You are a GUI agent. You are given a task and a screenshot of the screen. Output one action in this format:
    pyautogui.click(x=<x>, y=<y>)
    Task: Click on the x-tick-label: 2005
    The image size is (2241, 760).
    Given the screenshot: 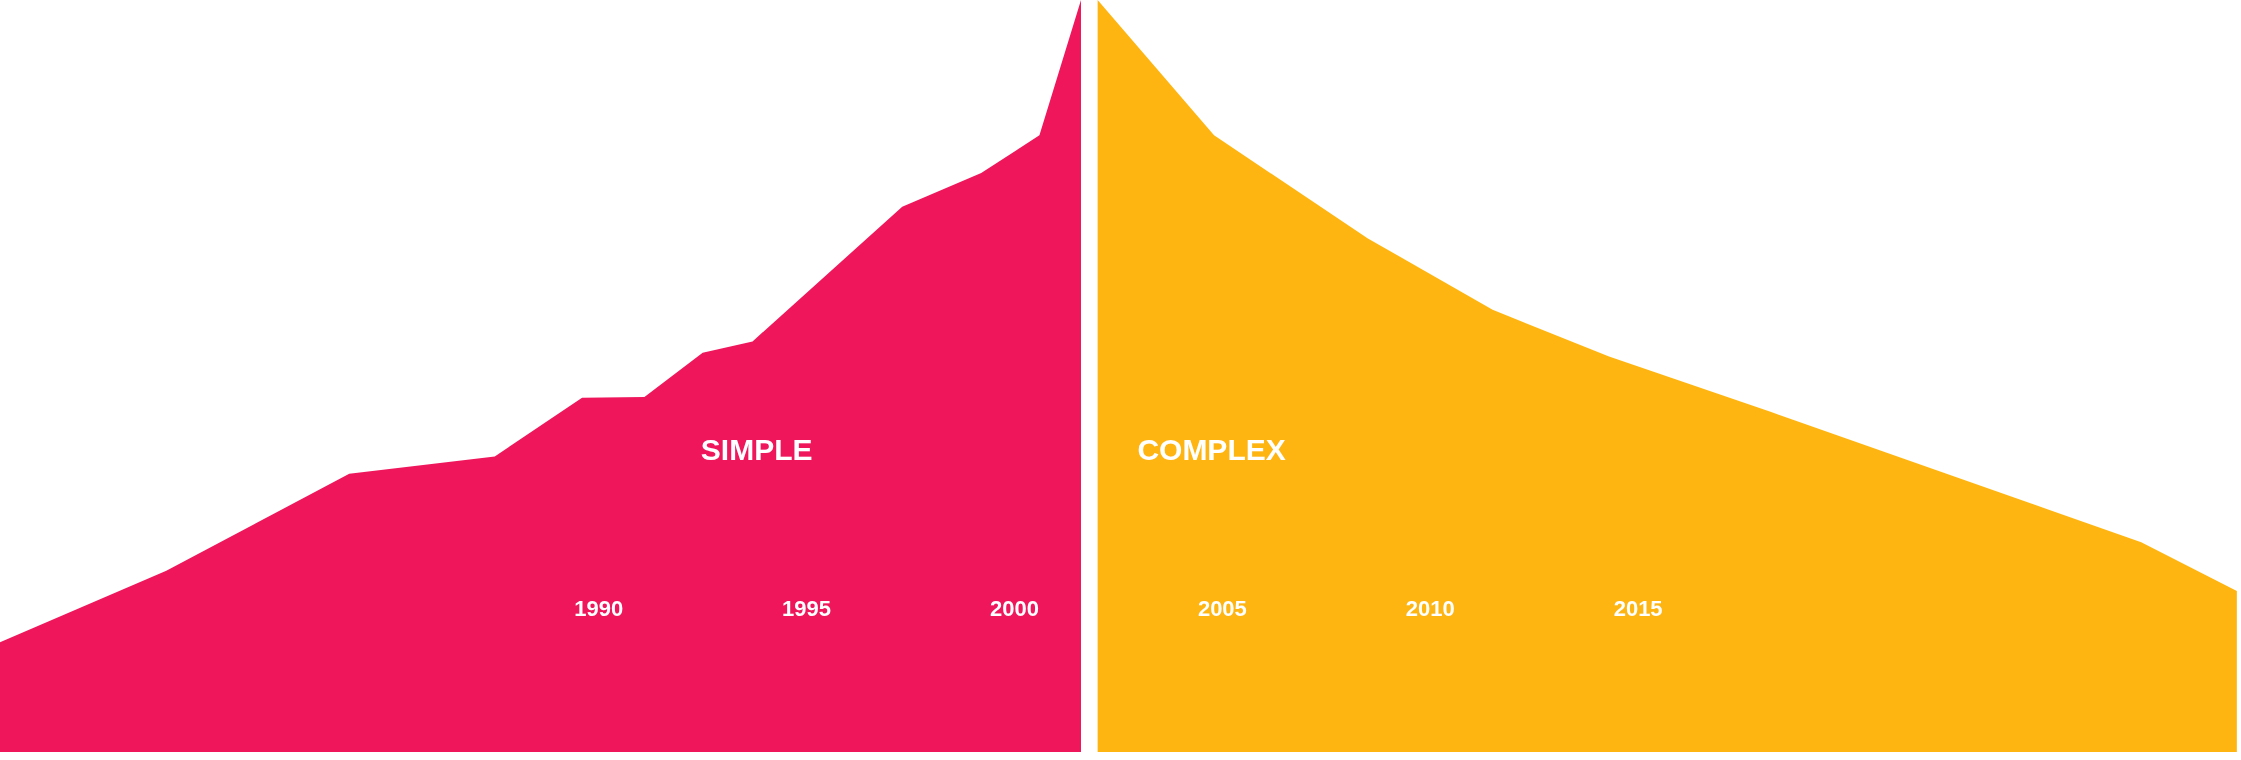 What is the action you would take?
    pyautogui.click(x=1222, y=609)
    